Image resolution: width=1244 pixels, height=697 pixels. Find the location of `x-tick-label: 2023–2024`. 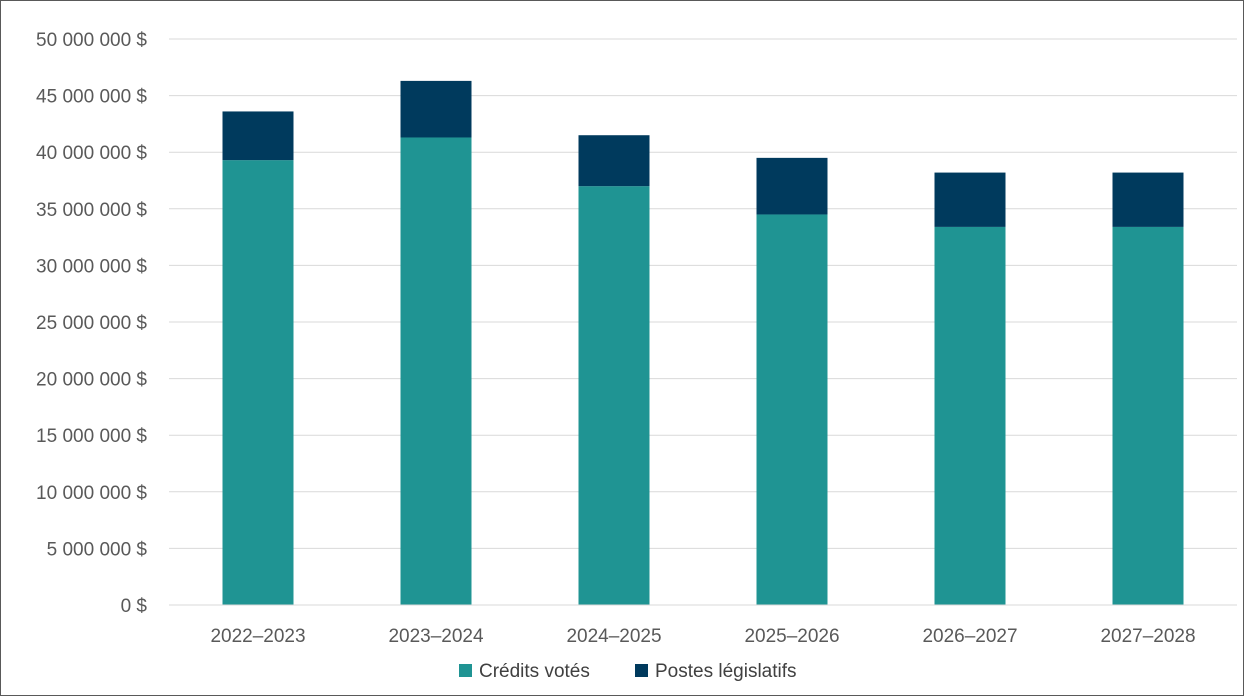

x-tick-label: 2023–2024 is located at coordinates (436, 636).